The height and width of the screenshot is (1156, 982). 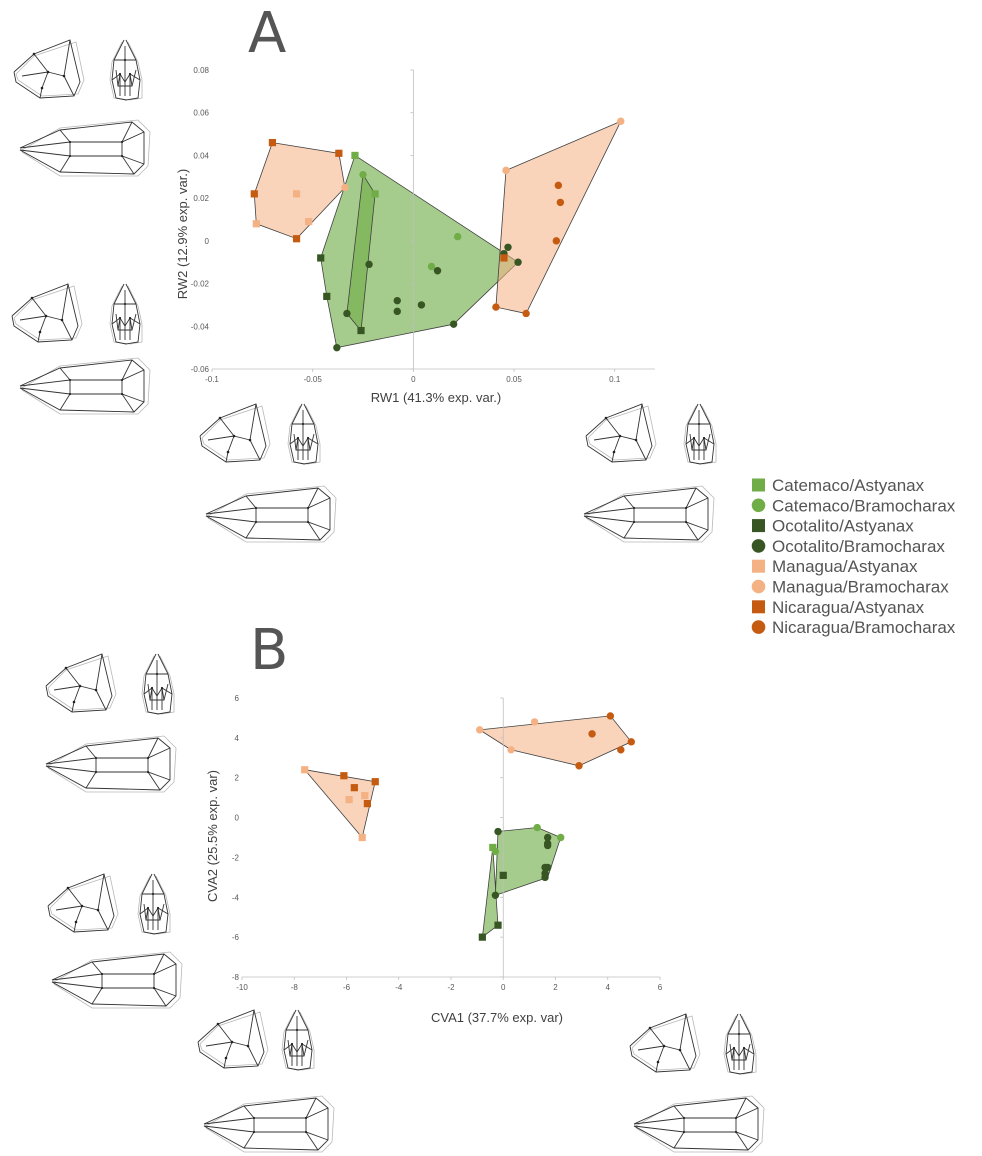 What do you see at coordinates (115, 941) in the screenshot?
I see `shape-wireframe-b-middle-left` at bounding box center [115, 941].